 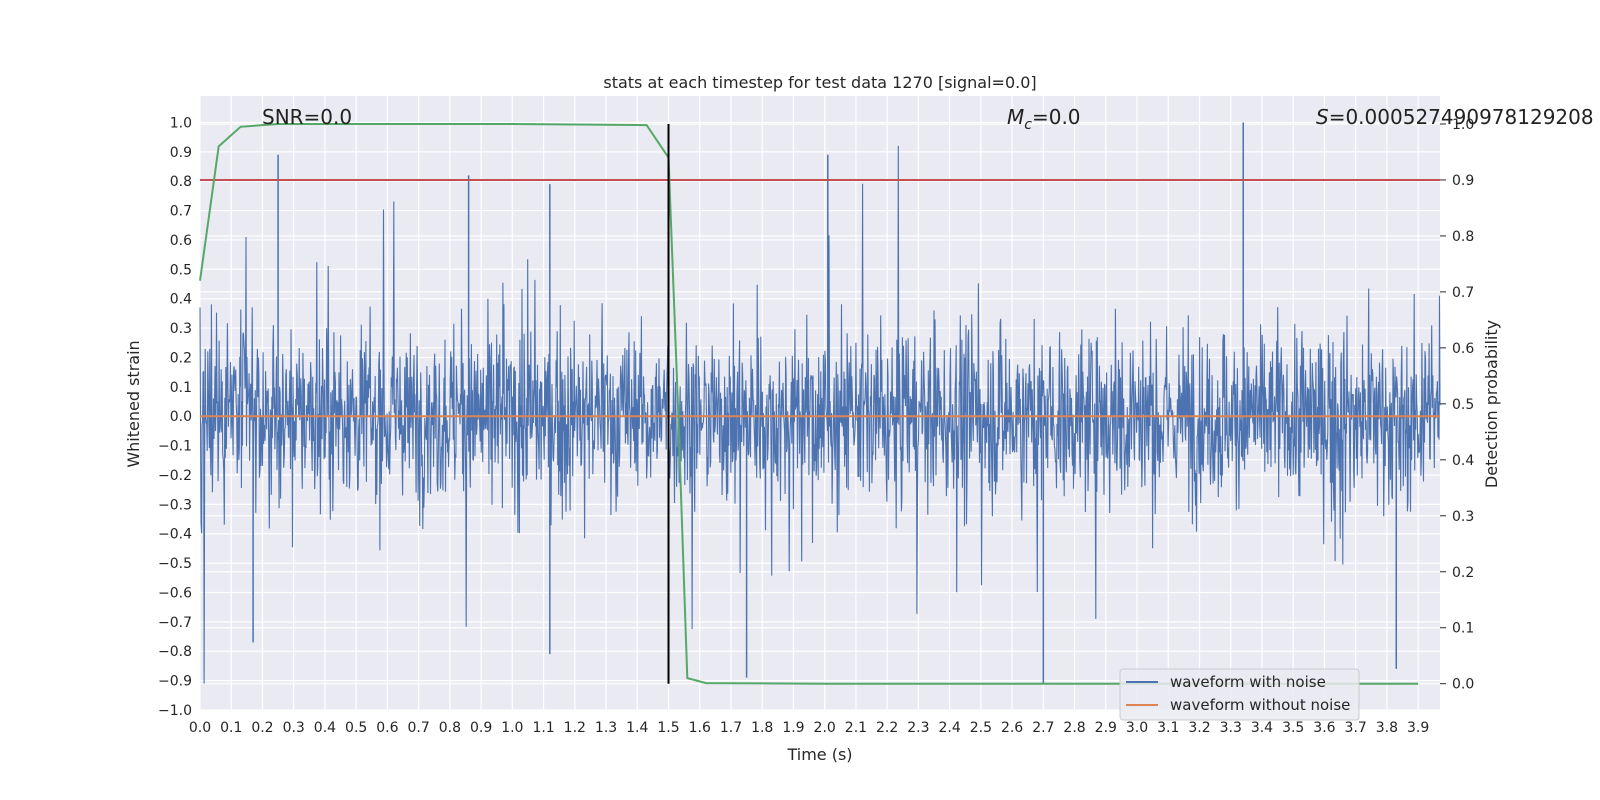 What do you see at coordinates (175, 682) in the screenshot?
I see `y-tick-label: −0.9` at bounding box center [175, 682].